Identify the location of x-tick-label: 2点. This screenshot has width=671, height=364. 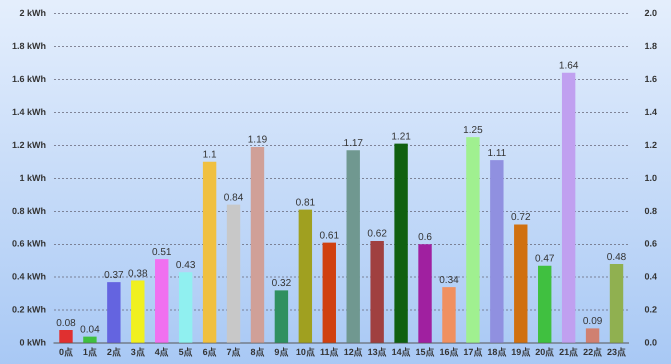
(113, 352).